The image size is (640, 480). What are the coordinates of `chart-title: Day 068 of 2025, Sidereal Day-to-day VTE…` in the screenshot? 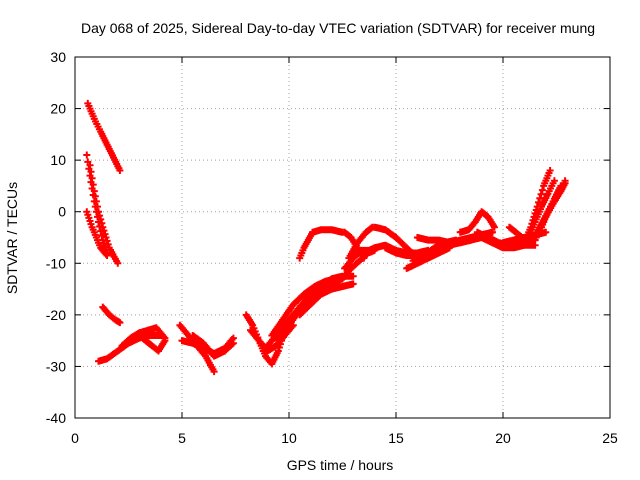 It's located at (338, 28).